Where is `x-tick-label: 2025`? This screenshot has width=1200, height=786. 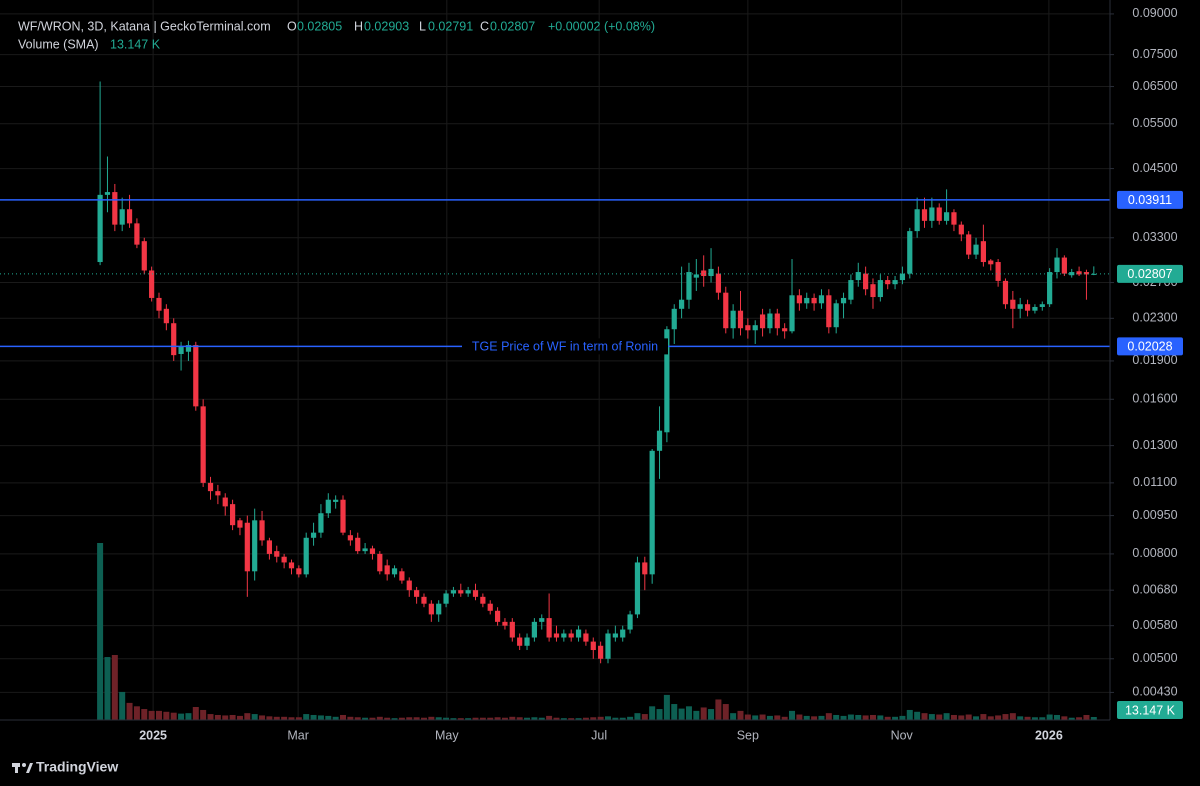 x-tick-label: 2025 is located at coordinates (153, 735).